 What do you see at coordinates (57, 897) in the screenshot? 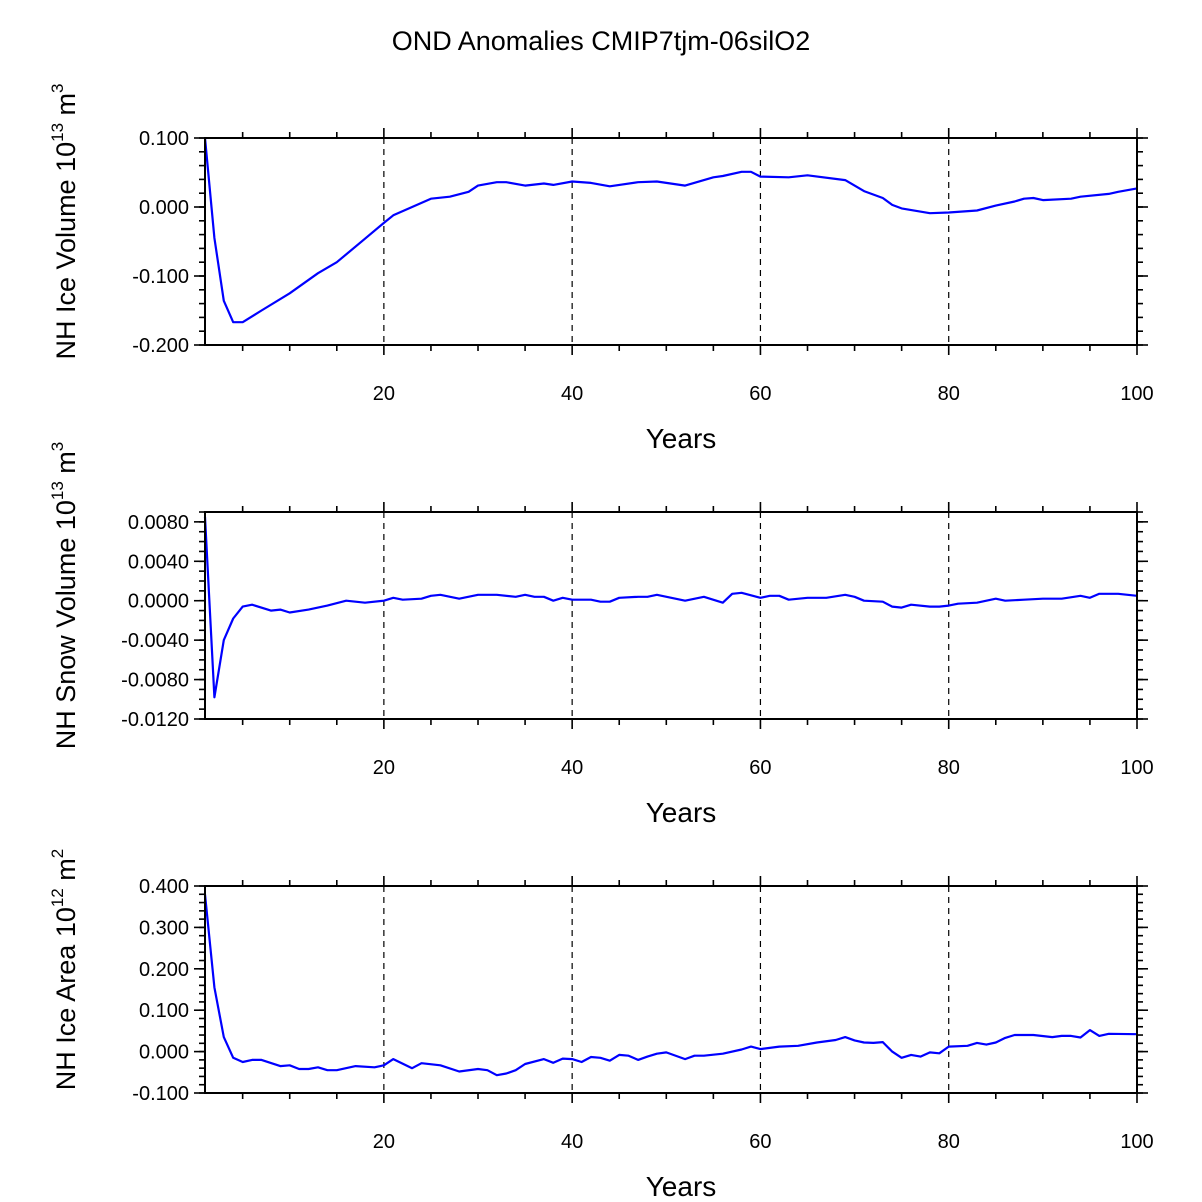
I see `y-label-exponent: 12` at bounding box center [57, 897].